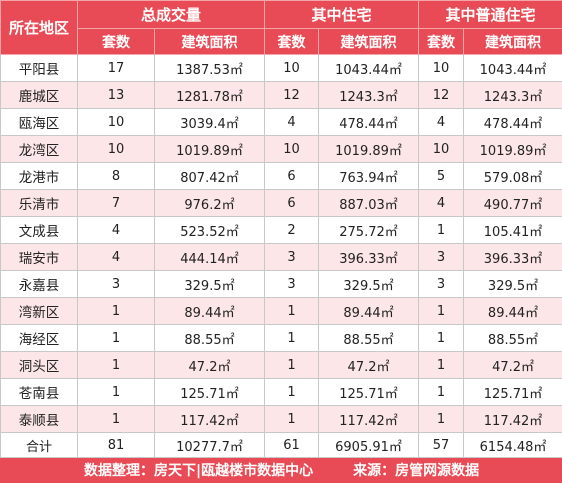  I want to click on residential-area-cell: 47.2㎡, so click(369, 365).